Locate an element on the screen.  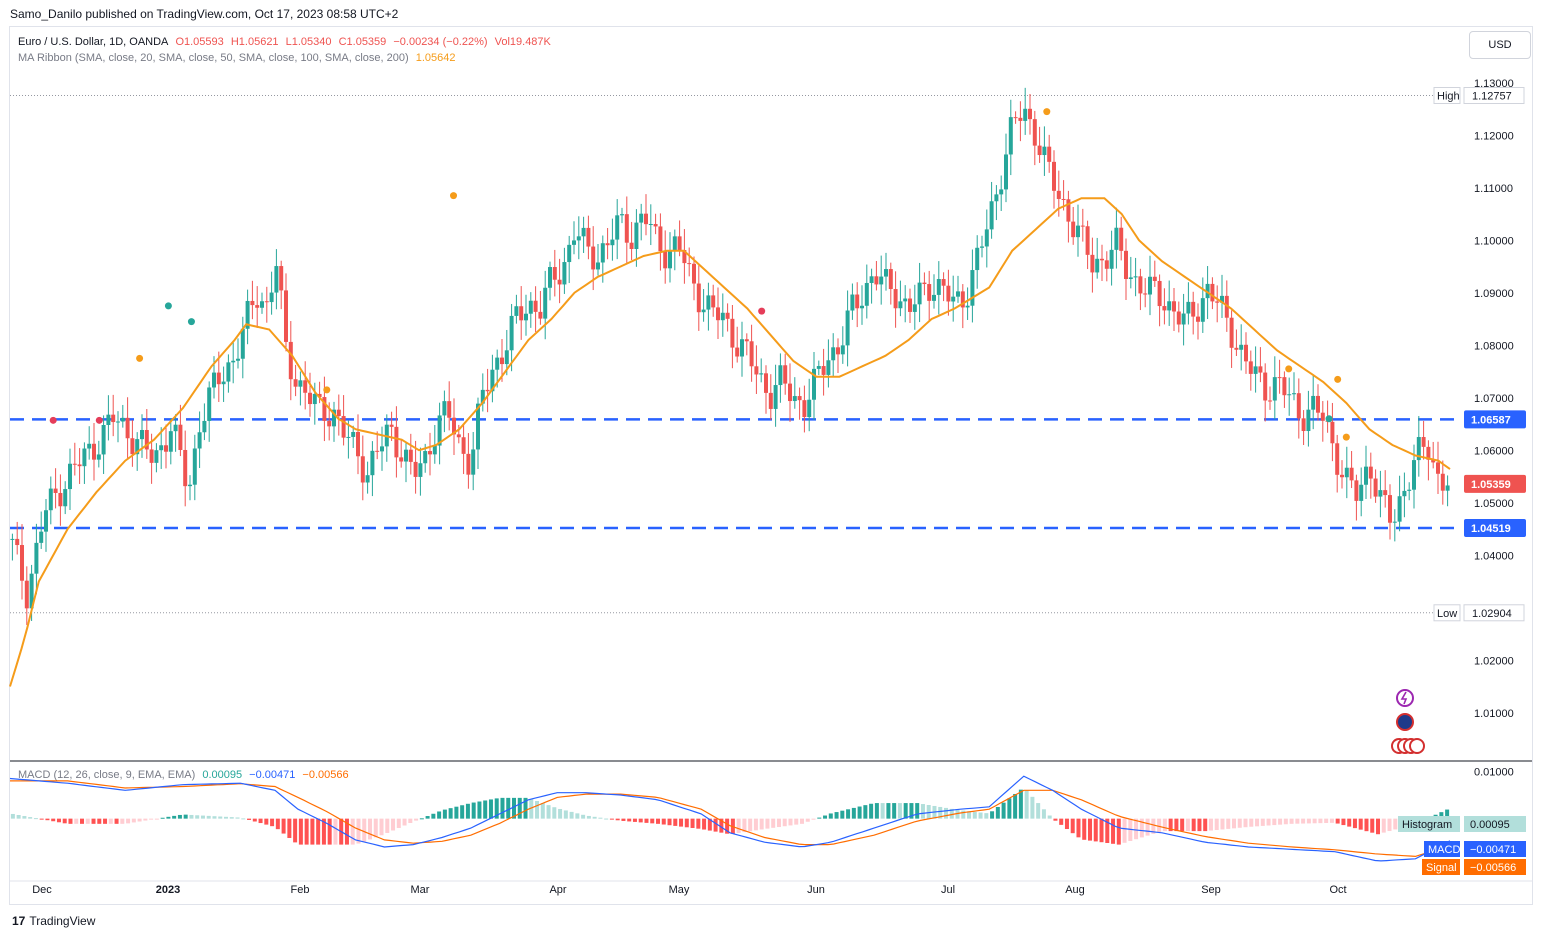
level-value-box is located at coordinates (1495, 528).